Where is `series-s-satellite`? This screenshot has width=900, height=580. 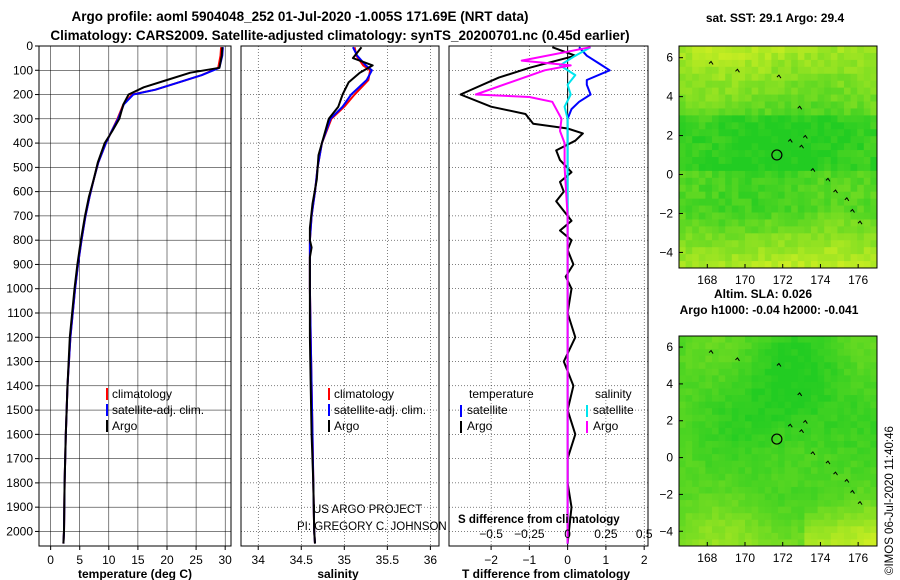
series-s-satellite is located at coordinates (575, 295).